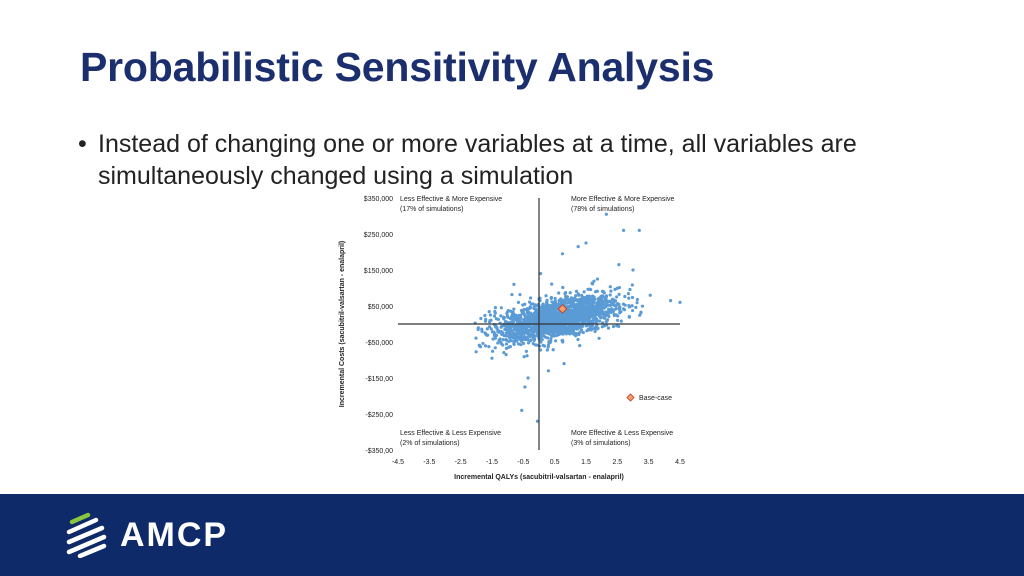 The image size is (1024, 576). I want to click on y-tick-label: $50,000, so click(380, 307).